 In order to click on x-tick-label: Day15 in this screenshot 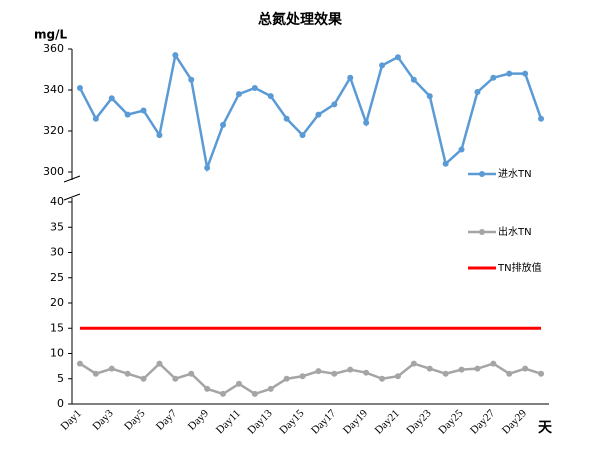, I will do `click(292, 422)`.